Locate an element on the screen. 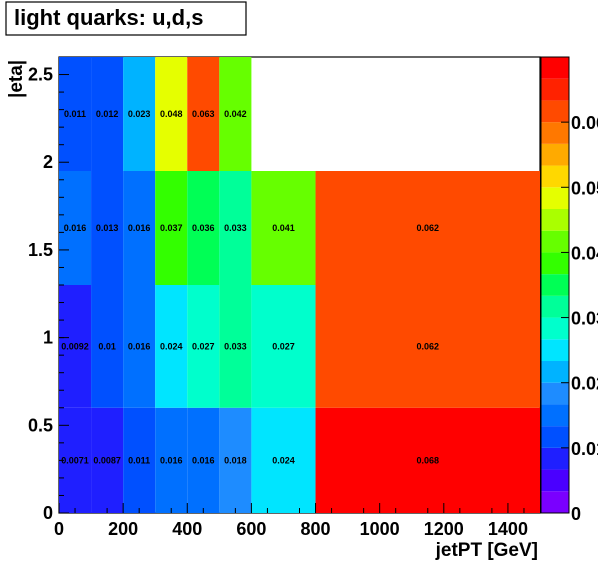 The image size is (598, 571). colorbar-tick-label: 0.03 is located at coordinates (584, 319).